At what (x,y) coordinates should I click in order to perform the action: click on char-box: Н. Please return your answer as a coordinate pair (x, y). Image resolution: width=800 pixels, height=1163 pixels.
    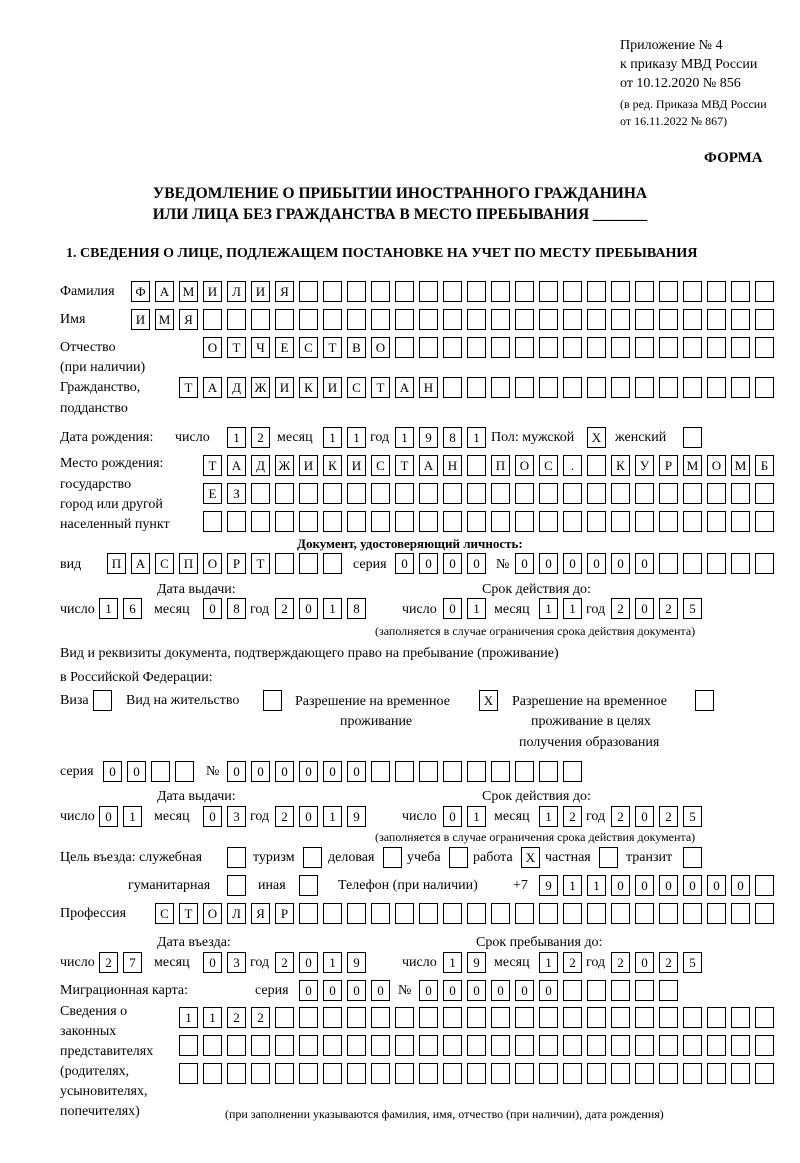
    Looking at the image, I should click on (428, 387).